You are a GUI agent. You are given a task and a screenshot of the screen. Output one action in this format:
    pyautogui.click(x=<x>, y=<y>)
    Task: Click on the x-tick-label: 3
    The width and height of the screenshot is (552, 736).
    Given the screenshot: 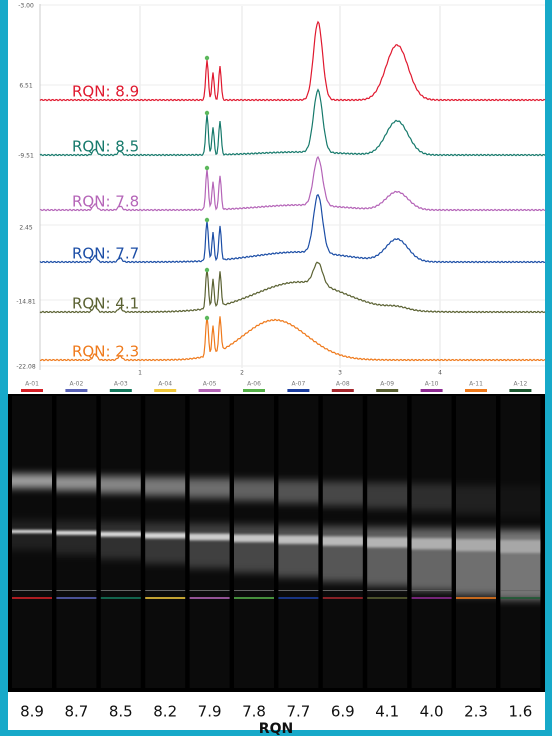 What is the action you would take?
    pyautogui.click(x=340, y=373)
    